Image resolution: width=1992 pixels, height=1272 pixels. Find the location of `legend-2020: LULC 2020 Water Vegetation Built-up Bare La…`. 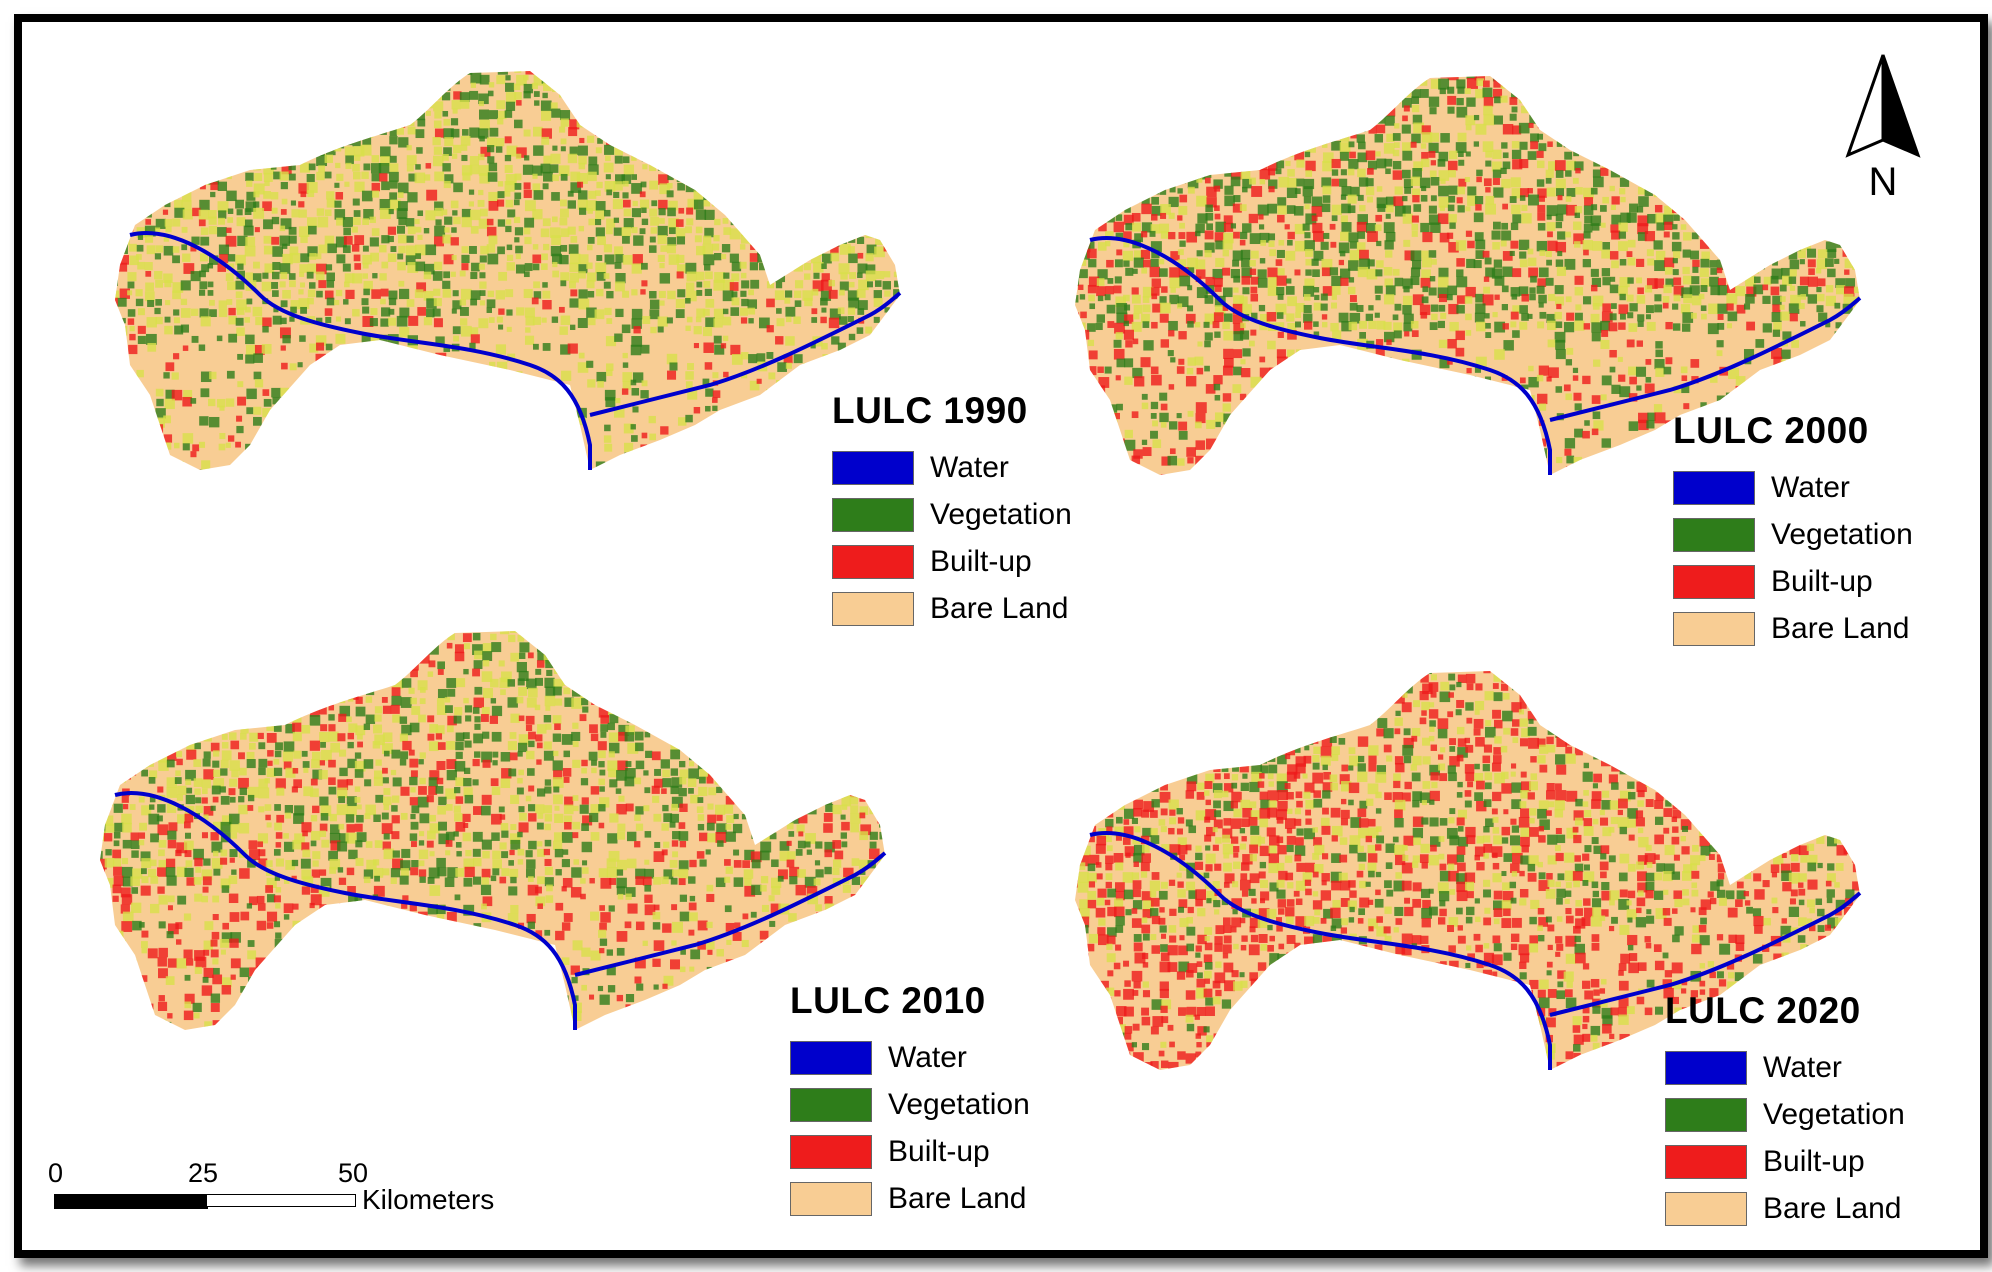

legend-2020: LULC 2020 Water Vegetation Built-up Bare La… is located at coordinates (1785, 1111).